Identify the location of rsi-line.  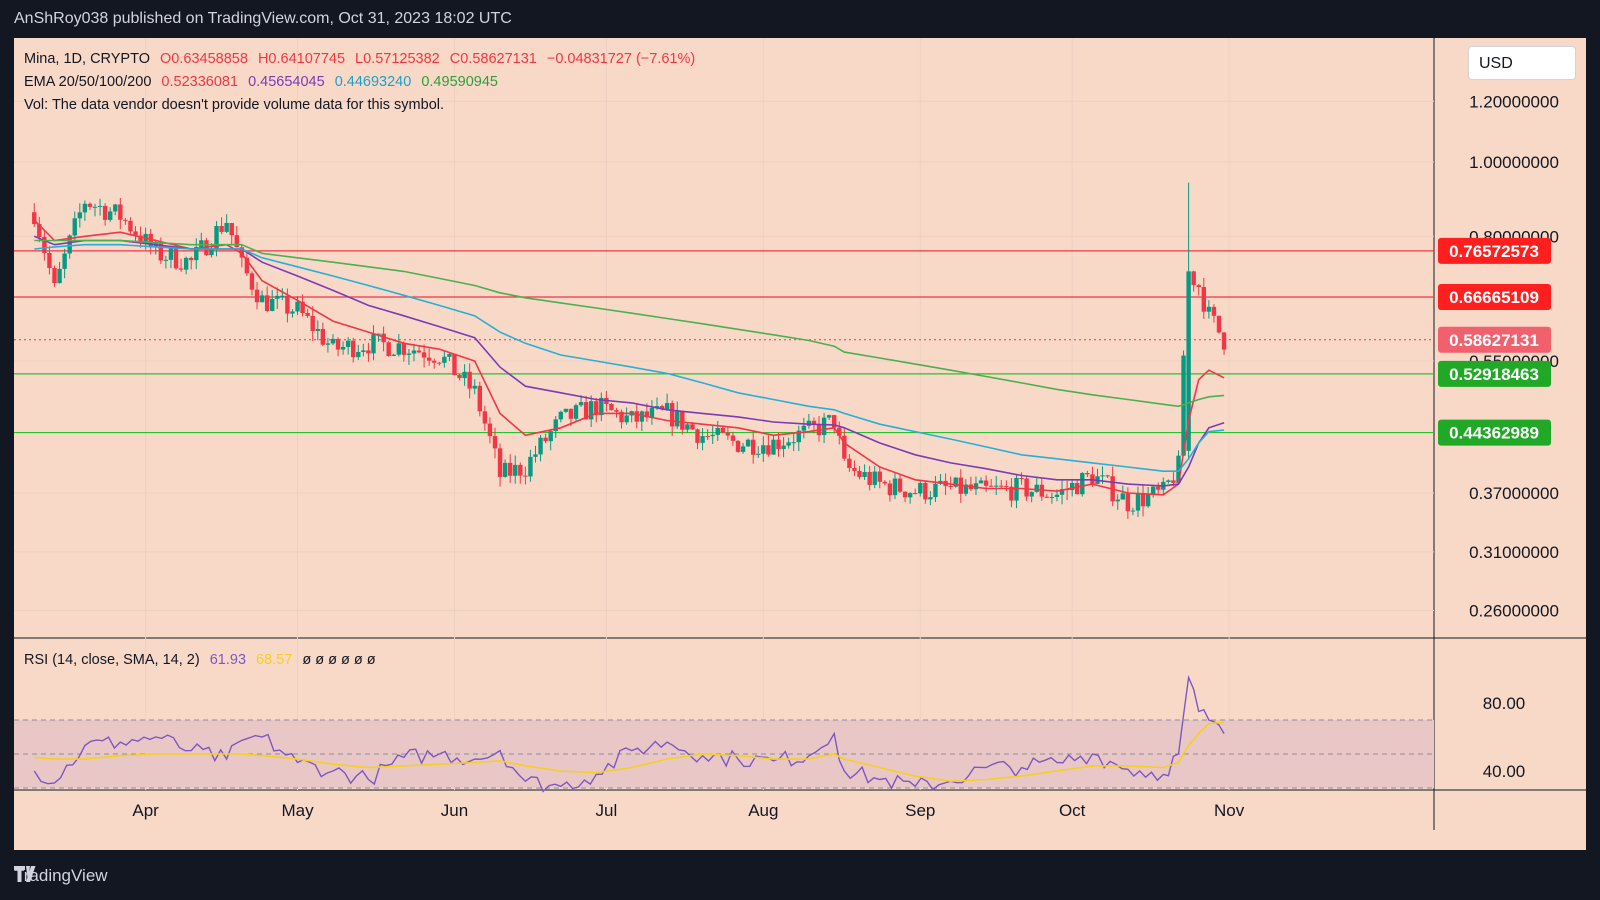
(629, 733).